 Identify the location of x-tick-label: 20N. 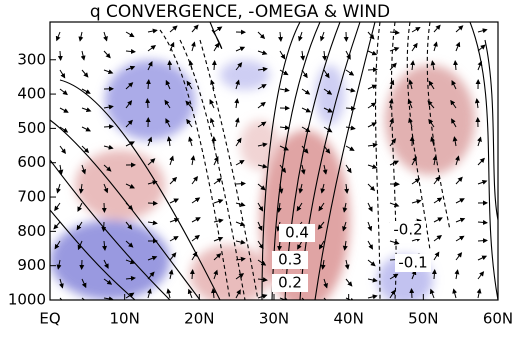
(199, 319).